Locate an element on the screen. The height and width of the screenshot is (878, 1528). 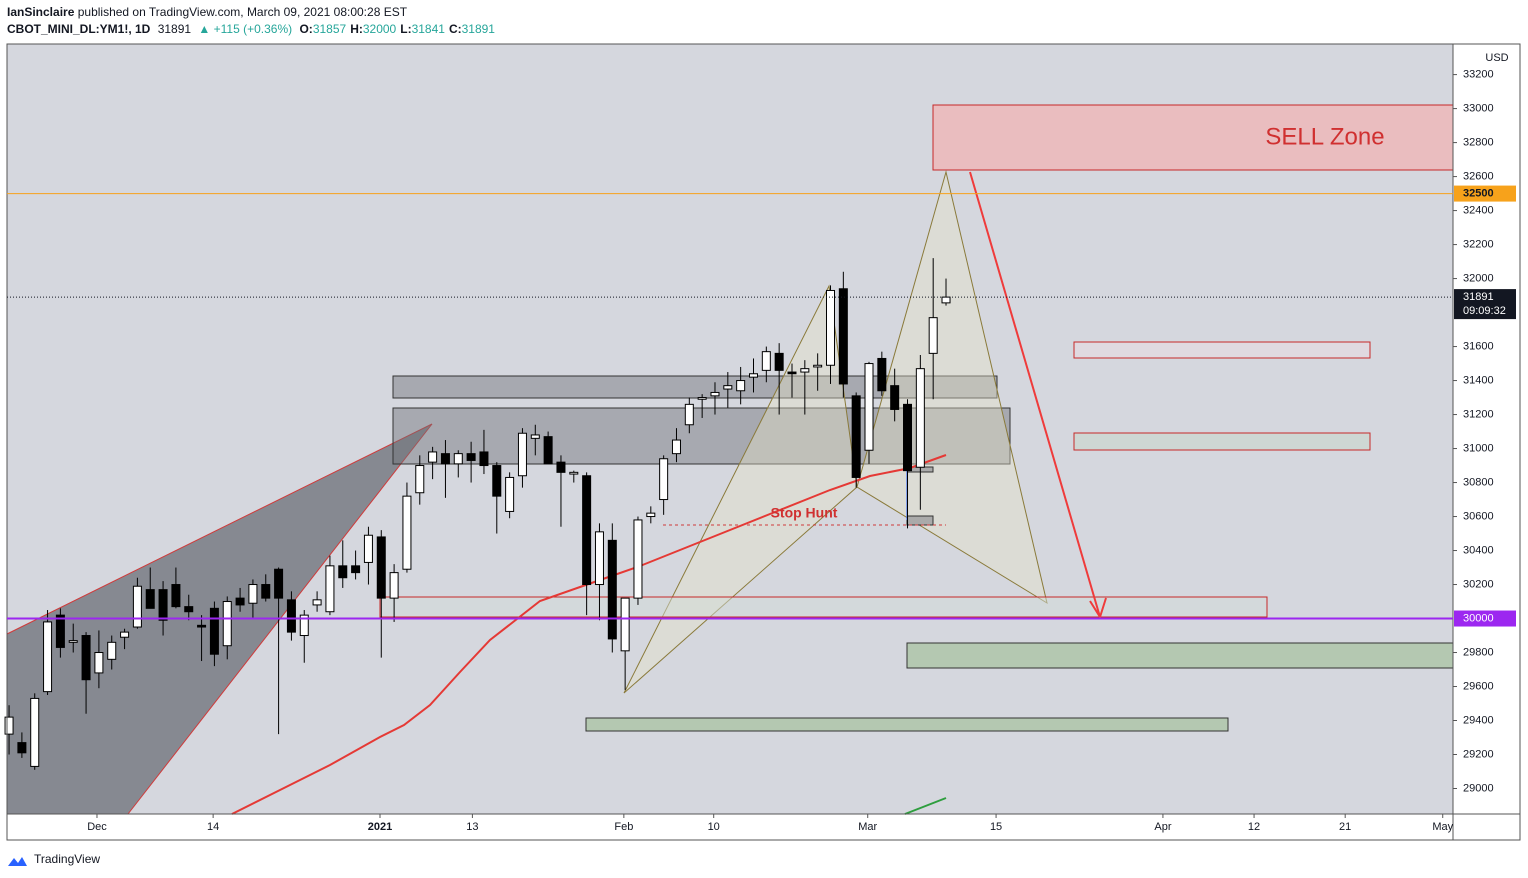
pattern is located at coordinates (952, 387).